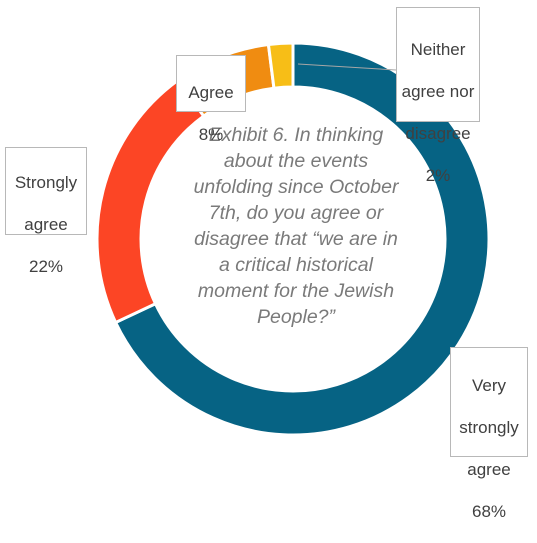  Describe the element at coordinates (438, 64) in the screenshot. I see `slice-label-neither: Neither agree nor disagree 2%` at that location.